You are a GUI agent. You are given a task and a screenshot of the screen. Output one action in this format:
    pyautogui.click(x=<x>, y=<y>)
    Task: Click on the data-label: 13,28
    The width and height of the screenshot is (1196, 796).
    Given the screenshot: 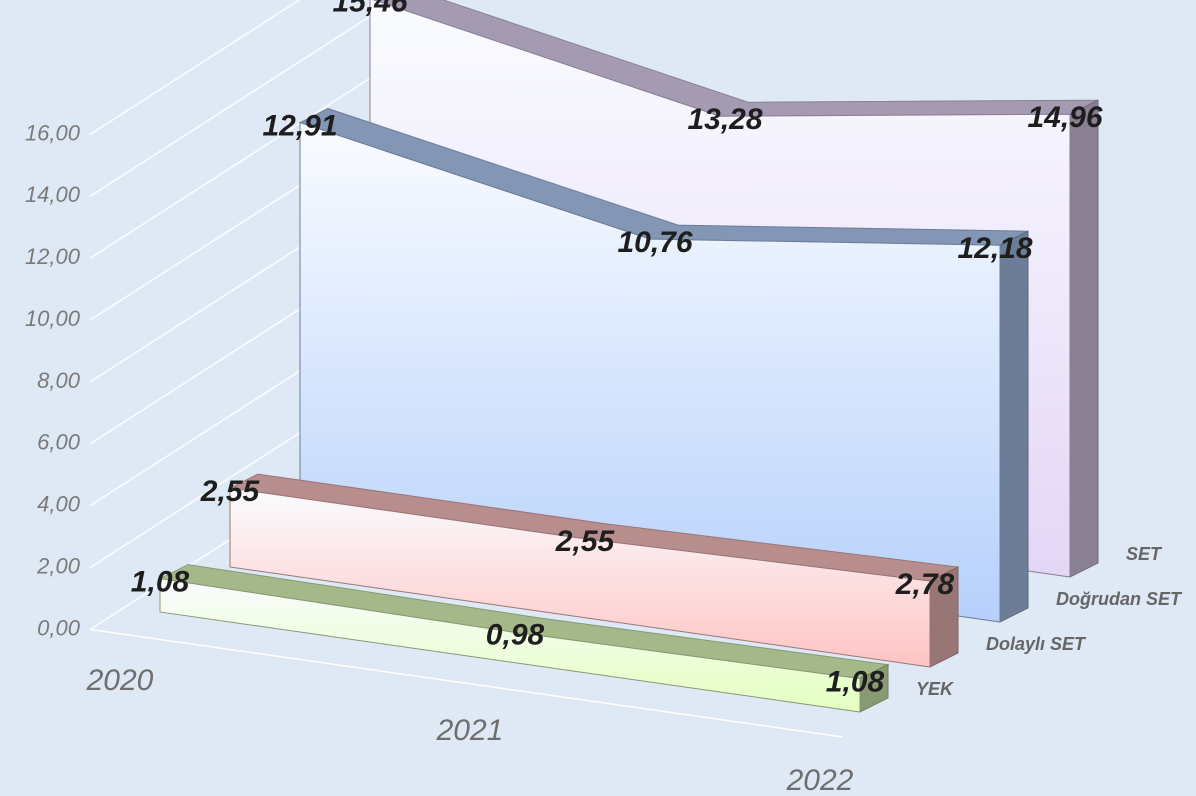 What is the action you would take?
    pyautogui.click(x=724, y=119)
    